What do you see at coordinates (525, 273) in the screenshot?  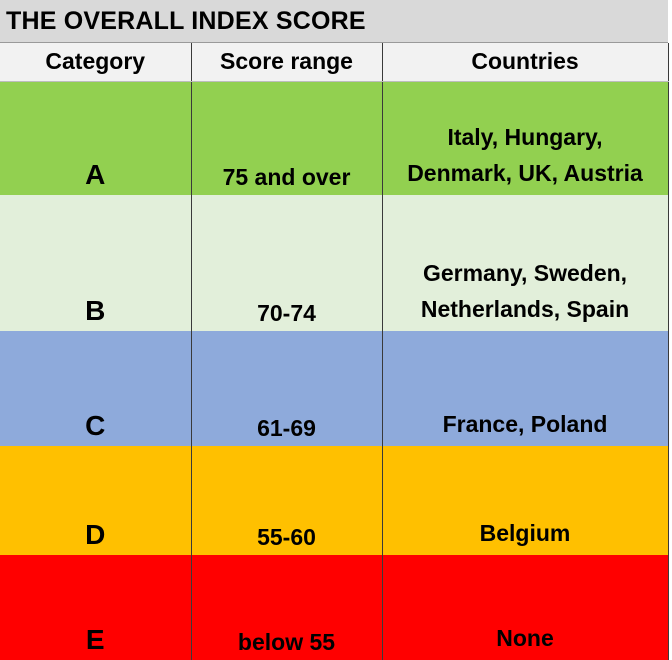 I see `countries-line: Germany, Sweden,` at bounding box center [525, 273].